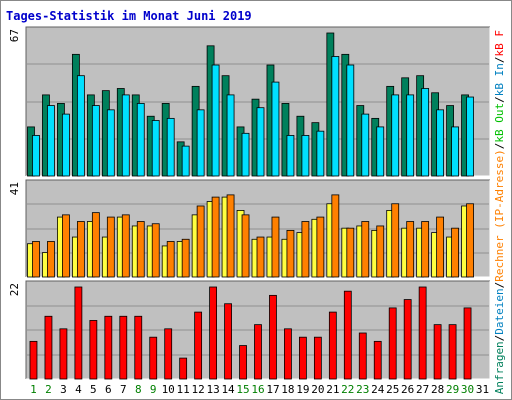 The width and height of the screenshot is (512, 400). Describe the element at coordinates (332, 389) in the screenshot. I see `x-tick-day-21: 21` at that location.